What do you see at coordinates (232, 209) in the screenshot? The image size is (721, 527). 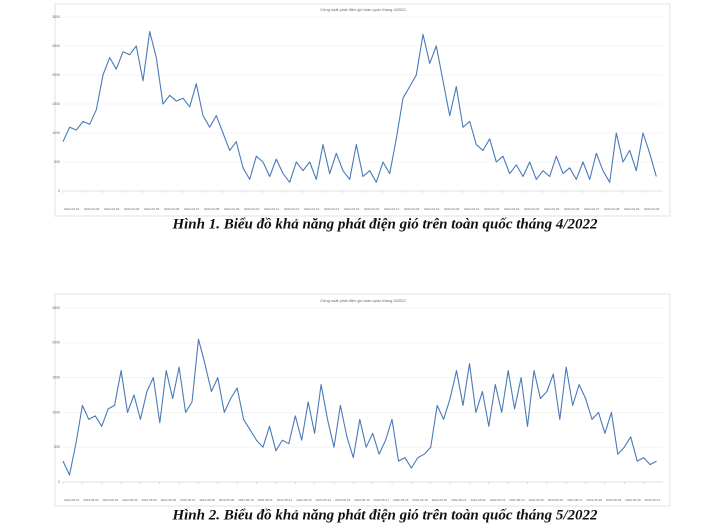 I see `x-tick-label: 2022-04-09` at bounding box center [232, 209].